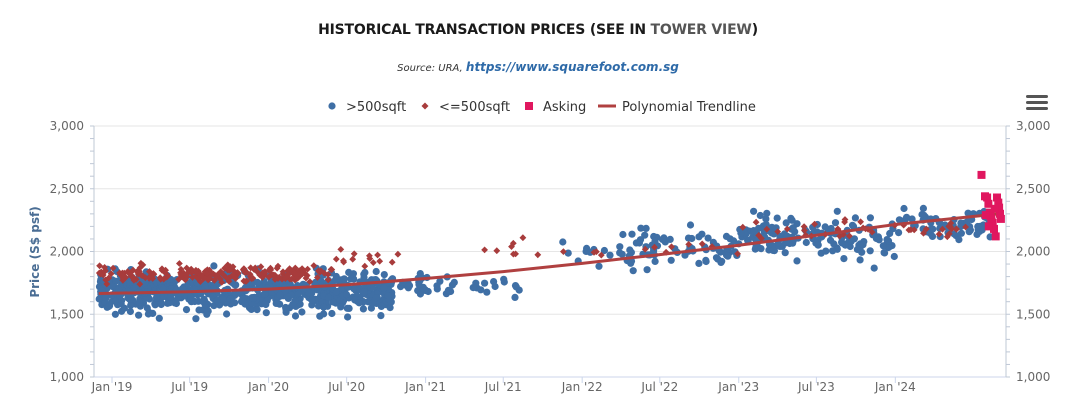  What do you see at coordinates (431, 68) in the screenshot?
I see `source-prefix: Source: URA,` at bounding box center [431, 68].